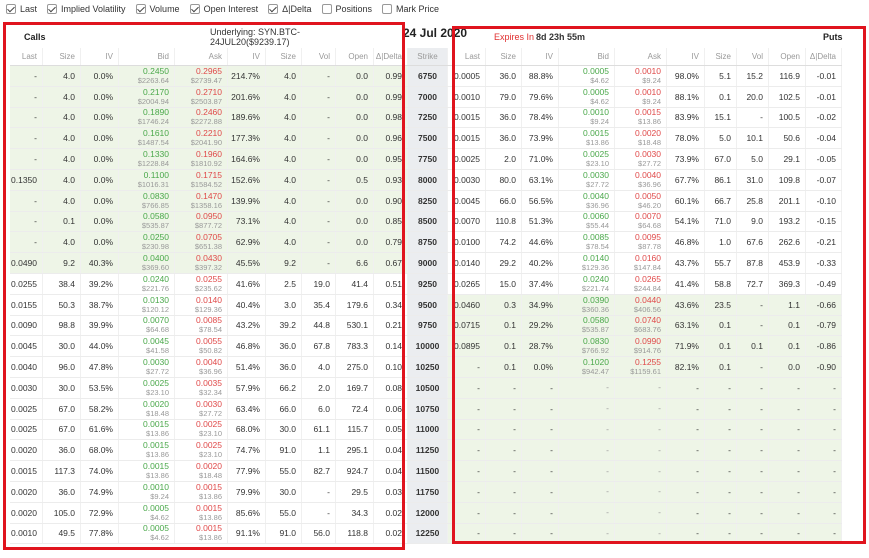 Image resolution: width=869 pixels, height=558 pixels. What do you see at coordinates (201, 179) in the screenshot?
I see `call-ask-cell: 0.1715 $1584.52` at bounding box center [201, 179].